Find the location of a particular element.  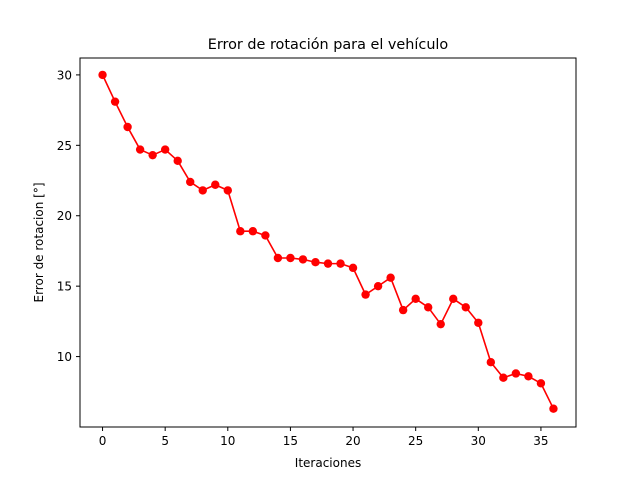

x-tick-label: 0 is located at coordinates (103, 441).